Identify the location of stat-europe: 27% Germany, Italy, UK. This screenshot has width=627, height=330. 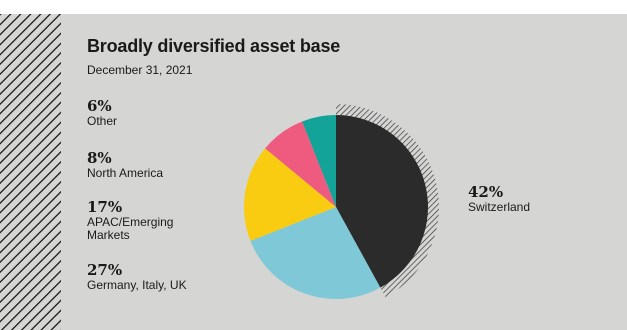
(147, 277).